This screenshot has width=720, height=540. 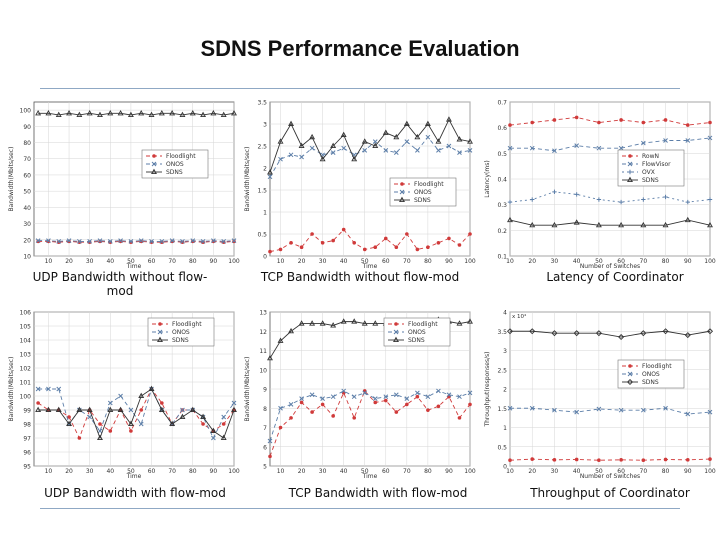 I want to click on y-axis-label: Bandwidth(Mbits/sec), so click(x=247, y=179).